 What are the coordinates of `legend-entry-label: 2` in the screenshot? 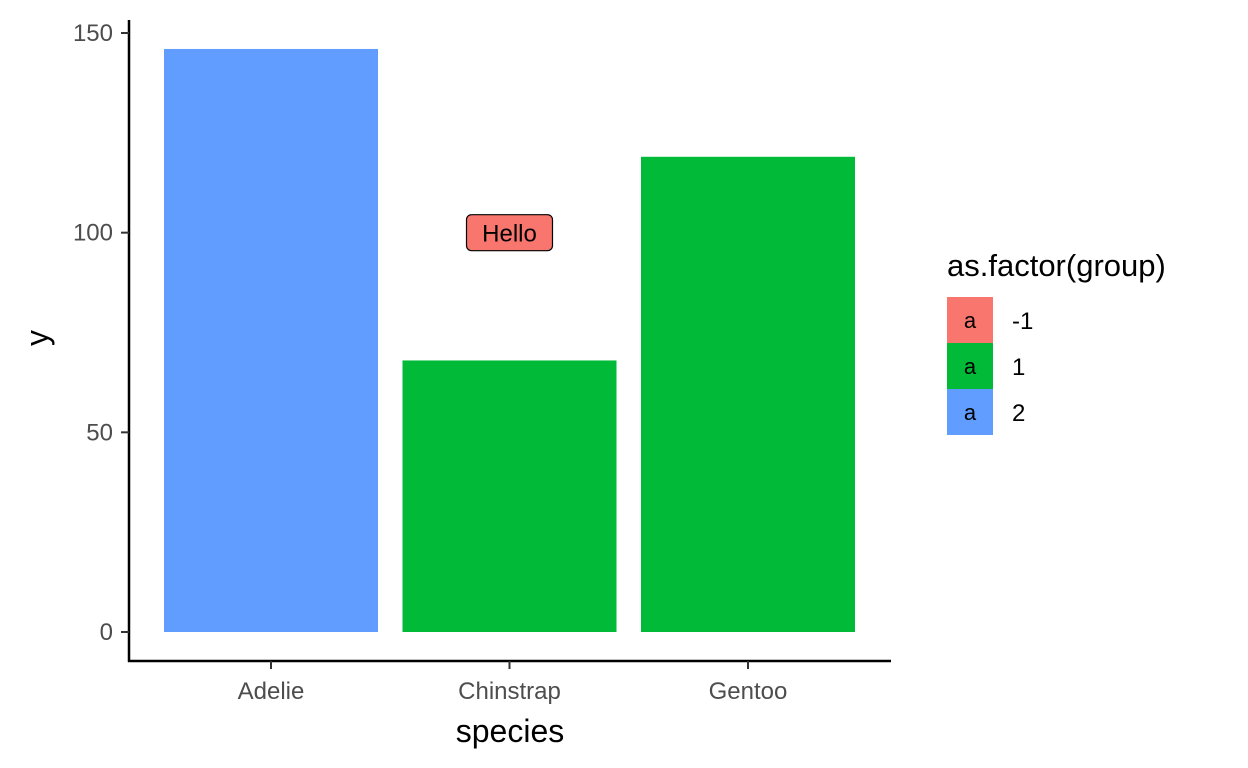 It's located at (1018, 413).